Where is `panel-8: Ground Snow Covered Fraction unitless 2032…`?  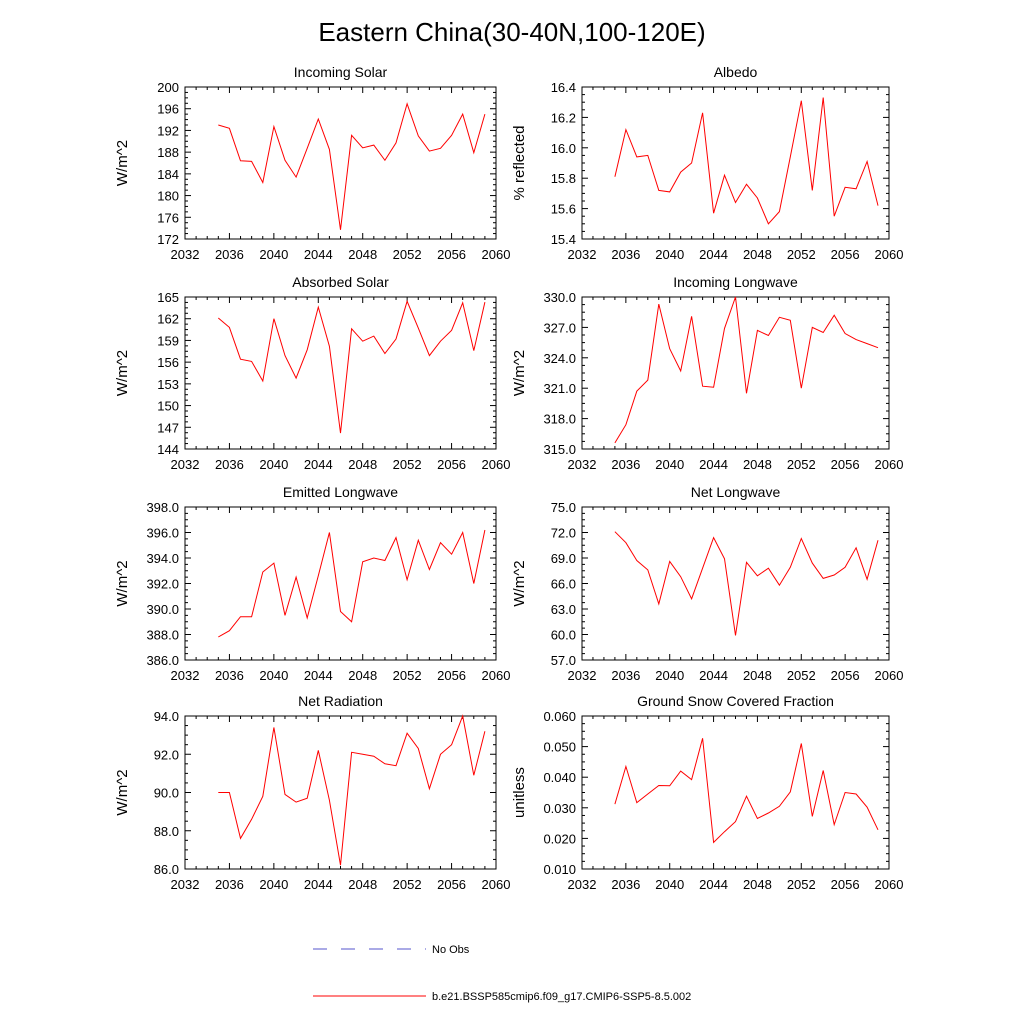
panel-8: Ground Snow Covered Fraction unitless 2032… is located at coordinates (707, 792).